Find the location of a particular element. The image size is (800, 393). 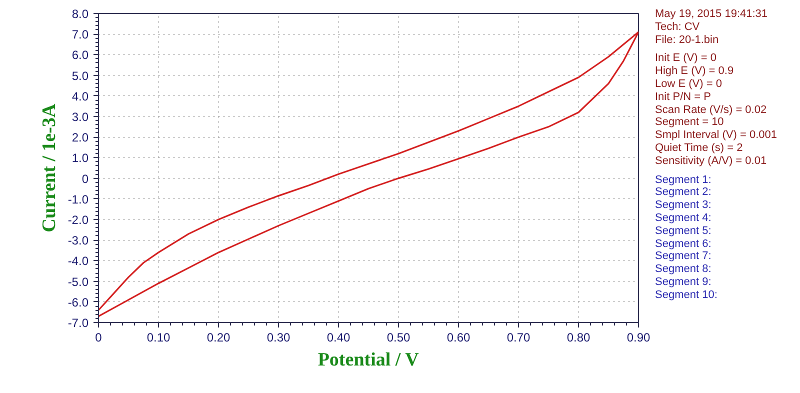

y-tick-label: 6.0 is located at coordinates (80, 55).